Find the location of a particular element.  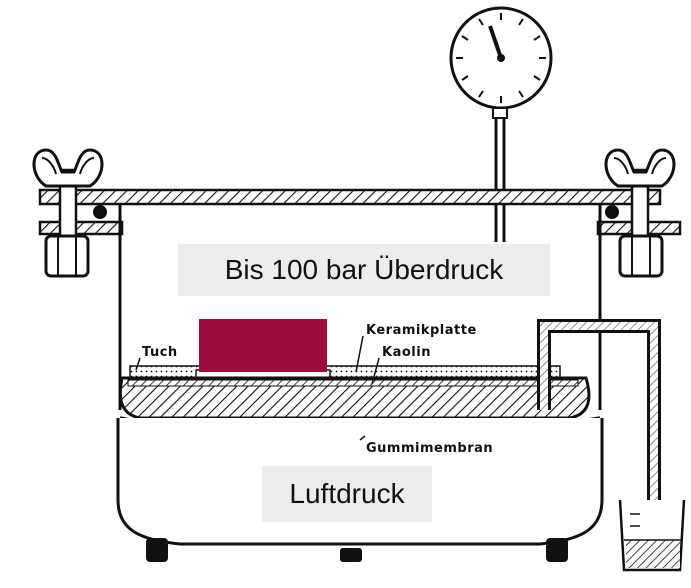

label-rubber-membrane: Gummimembran is located at coordinates (429, 448).